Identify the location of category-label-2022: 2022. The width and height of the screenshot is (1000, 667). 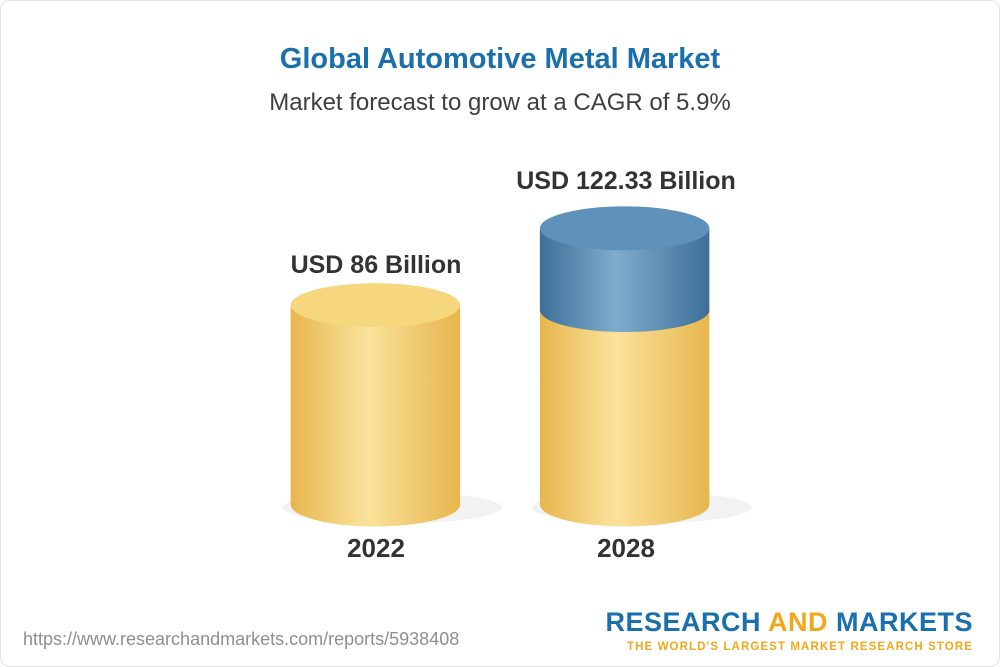
(376, 548).